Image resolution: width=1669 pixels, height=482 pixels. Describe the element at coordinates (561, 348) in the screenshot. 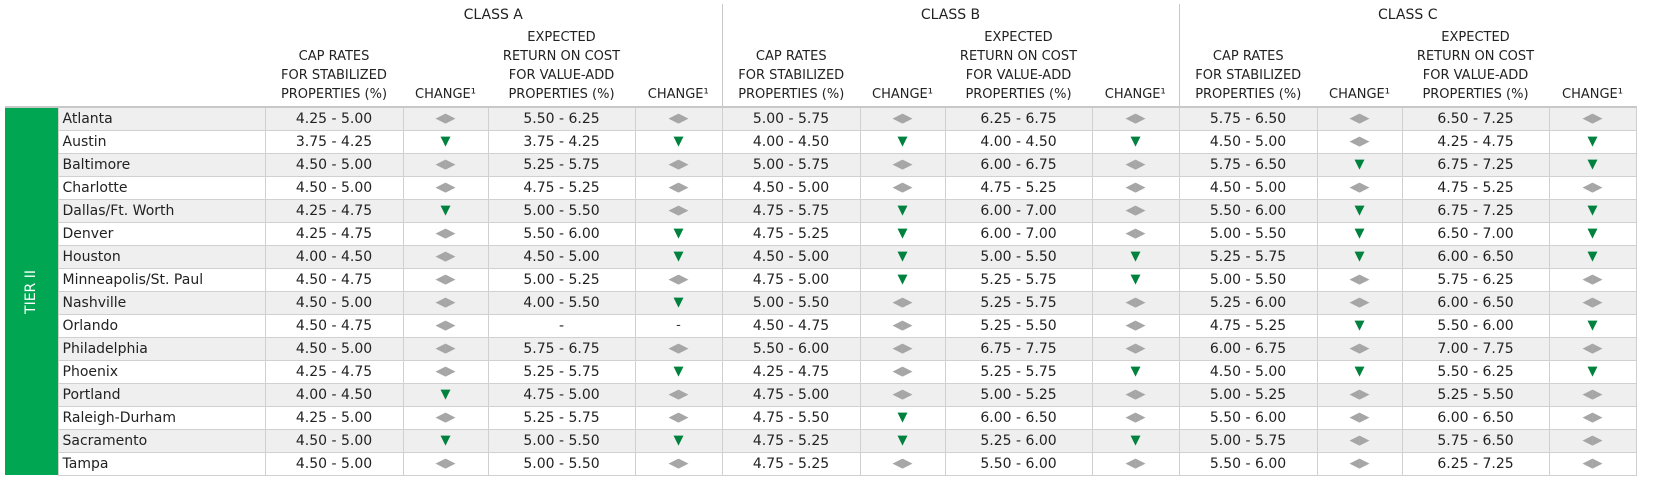

I see `rate-cell: 5.75 - 6.75` at that location.